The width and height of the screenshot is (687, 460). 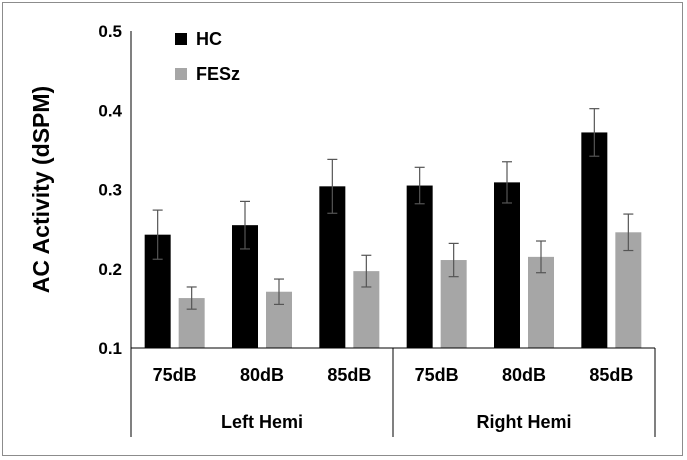 I want to click on group-label-0: Left Hemi, so click(x=262, y=422).